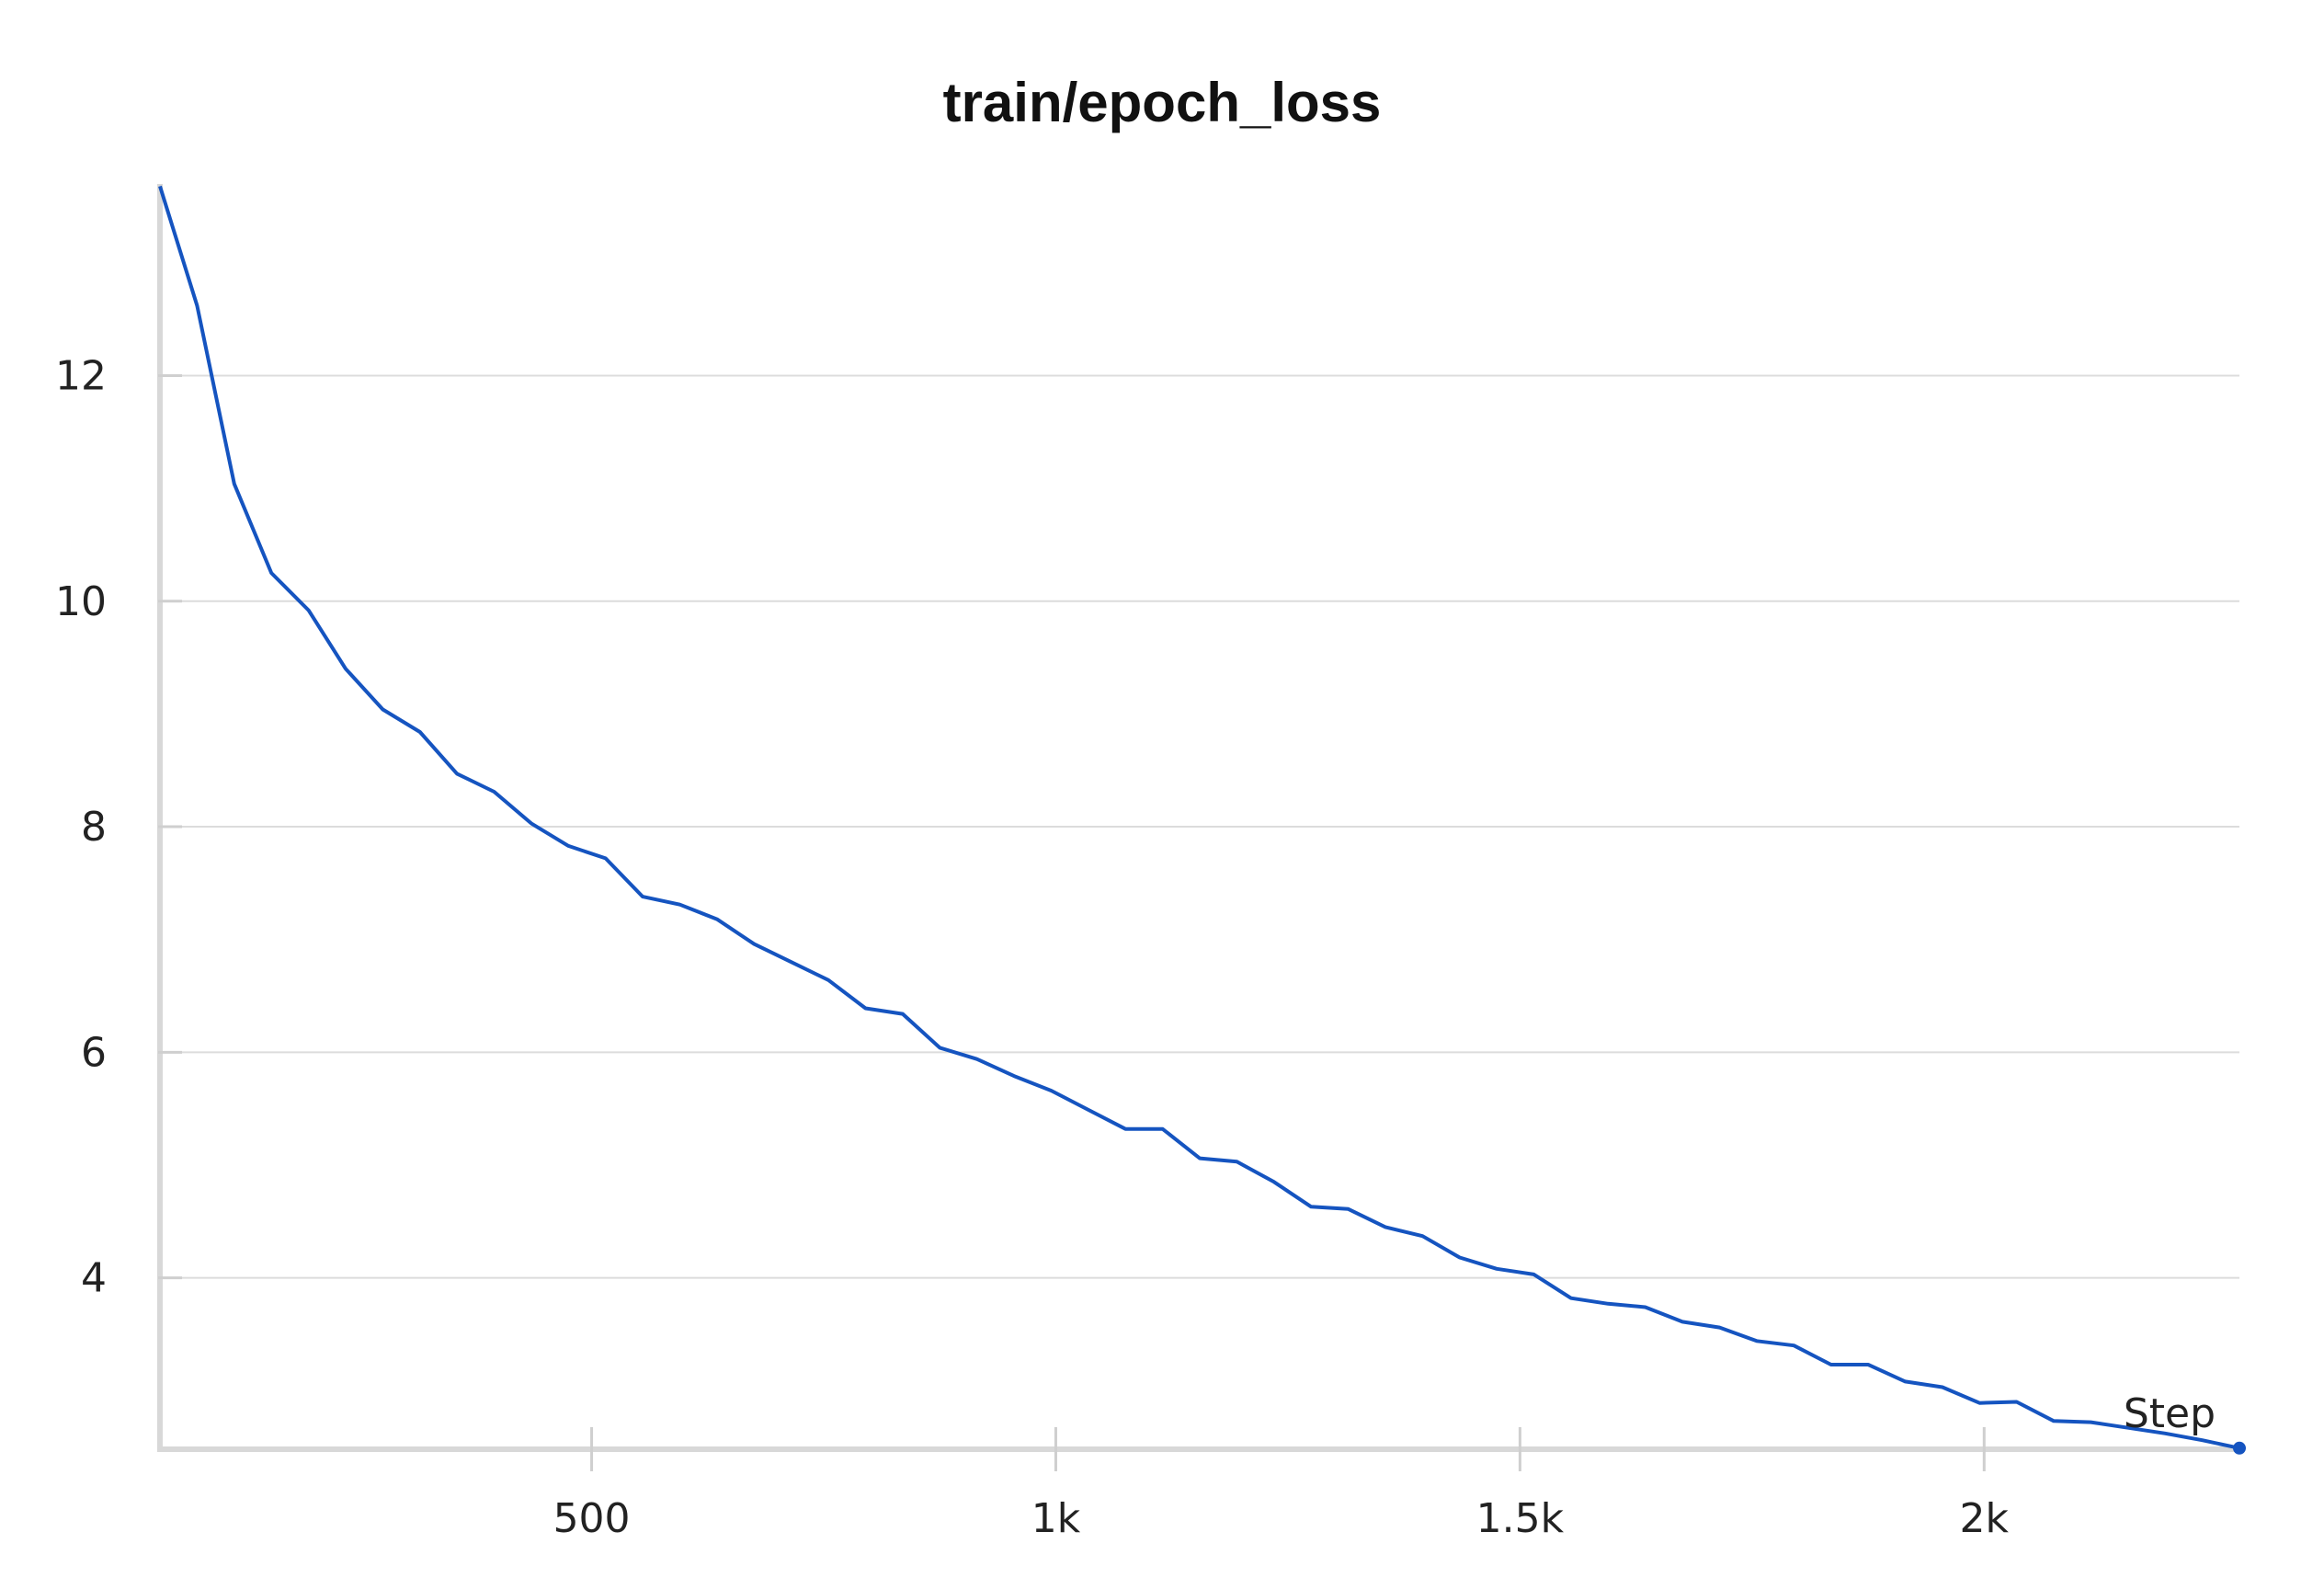  What do you see at coordinates (2170, 1414) in the screenshot?
I see `x-axis-label: Step` at bounding box center [2170, 1414].